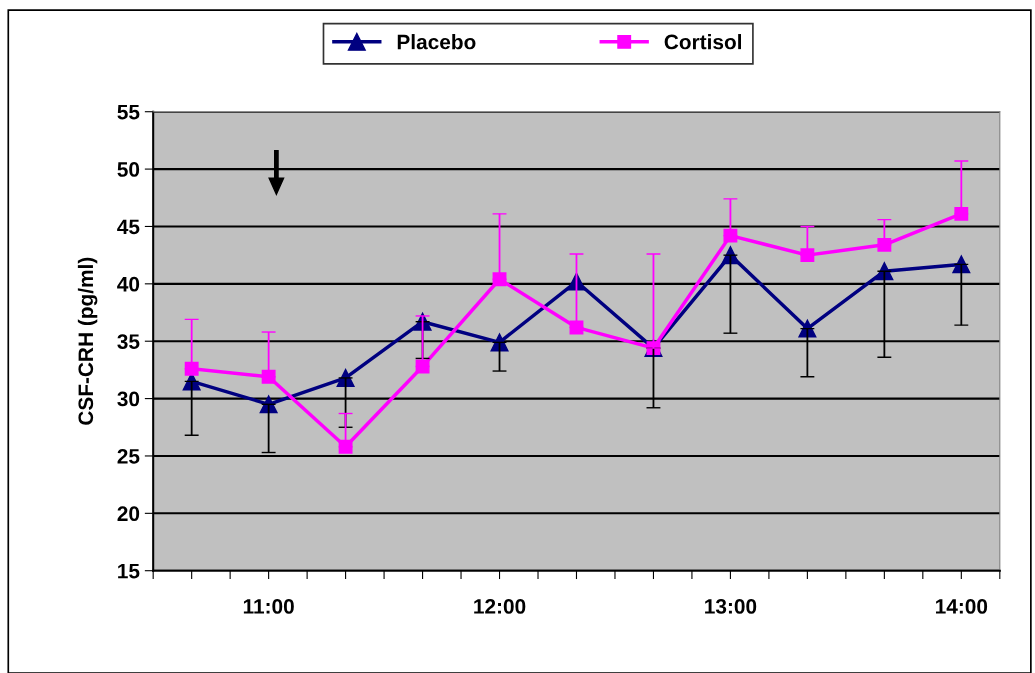  What do you see at coordinates (87, 341) in the screenshot?
I see `y-axis-title: CSF-CRH (pg/ml)` at bounding box center [87, 341].